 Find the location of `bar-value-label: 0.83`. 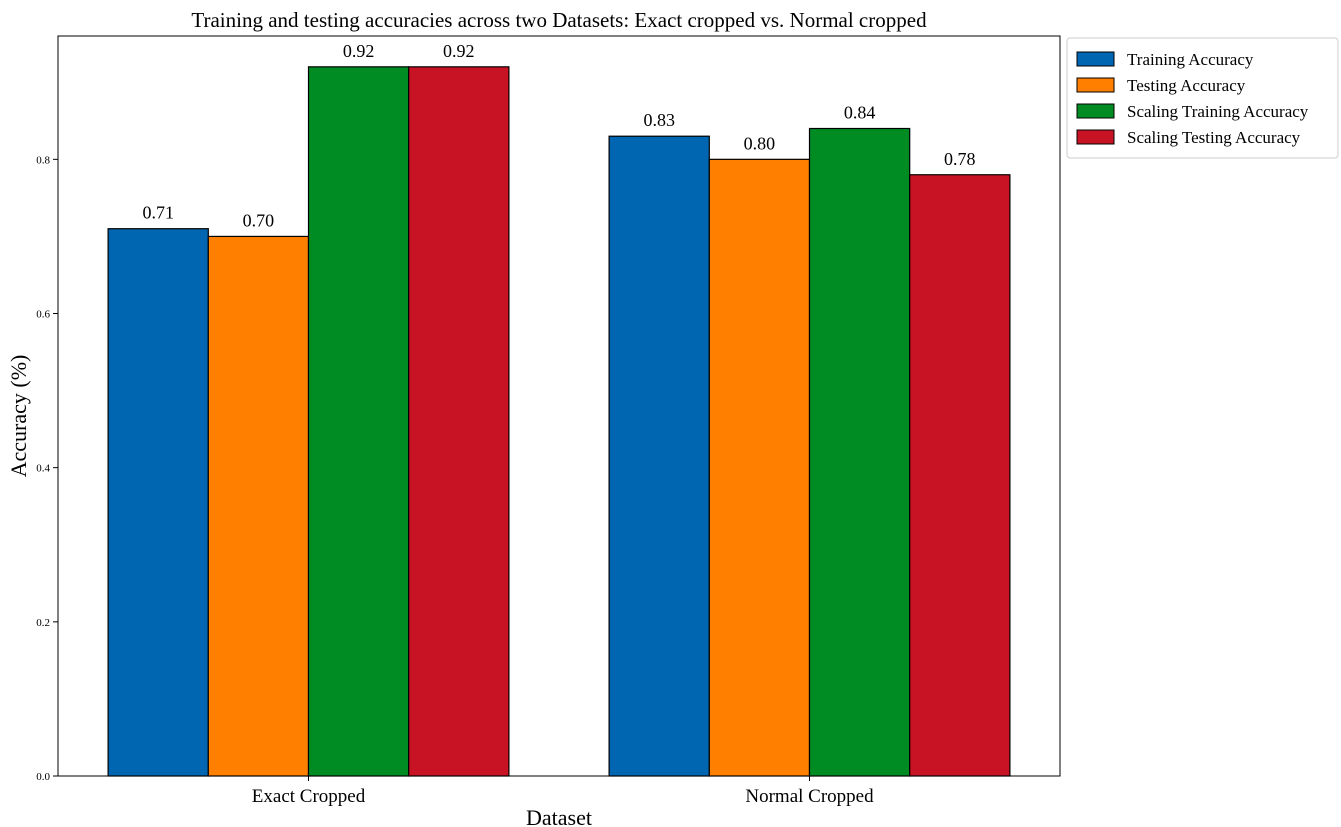

bar-value-label: 0.83 is located at coordinates (659, 120).